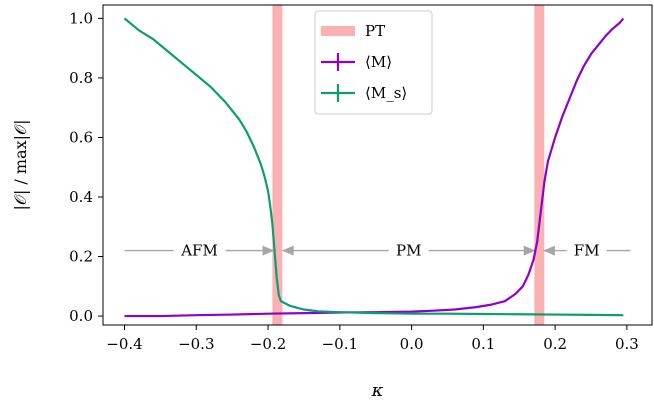 Image resolution: width=654 pixels, height=404 pixels. Describe the element at coordinates (375, 31) in the screenshot. I see `legend-label: PT` at that location.